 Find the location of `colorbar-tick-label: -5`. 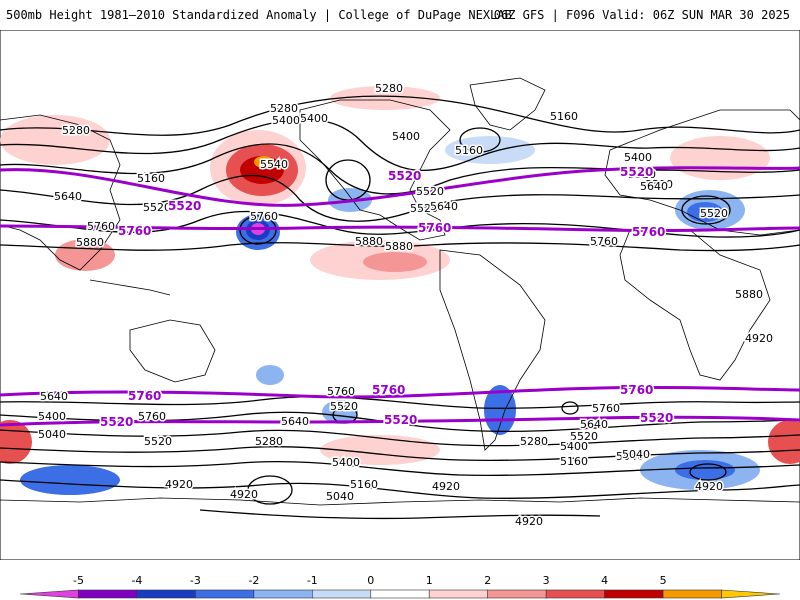

colorbar-tick-label: -5 is located at coordinates (78, 580).